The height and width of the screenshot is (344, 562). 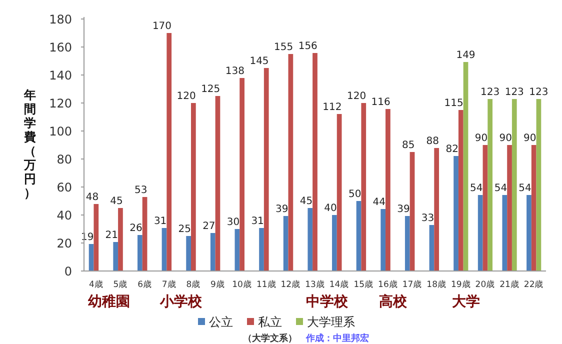 I want to click on y-axis-title: 年間学費（万円）, so click(x=29, y=144).